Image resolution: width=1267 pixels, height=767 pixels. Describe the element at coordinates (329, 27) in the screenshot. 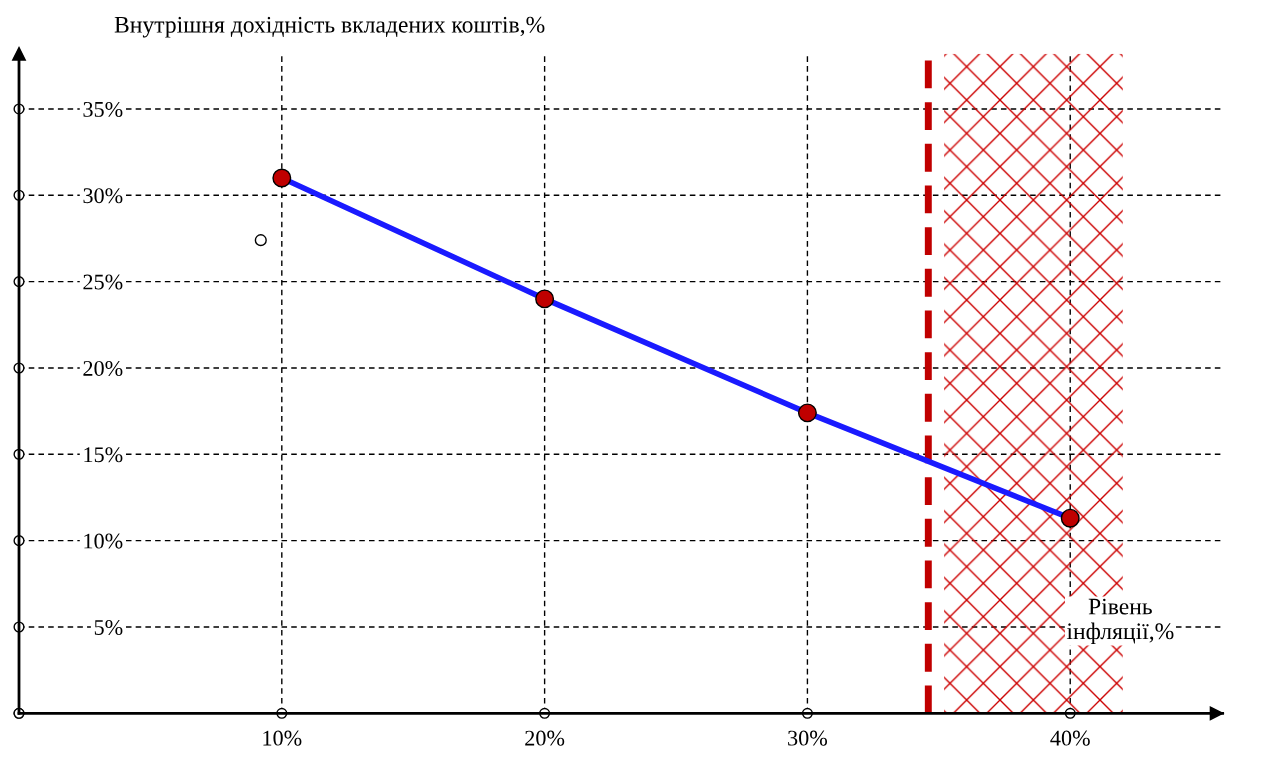

I see `y-axis-title: Внутрішня дохідність вкладених коштів,%` at that location.